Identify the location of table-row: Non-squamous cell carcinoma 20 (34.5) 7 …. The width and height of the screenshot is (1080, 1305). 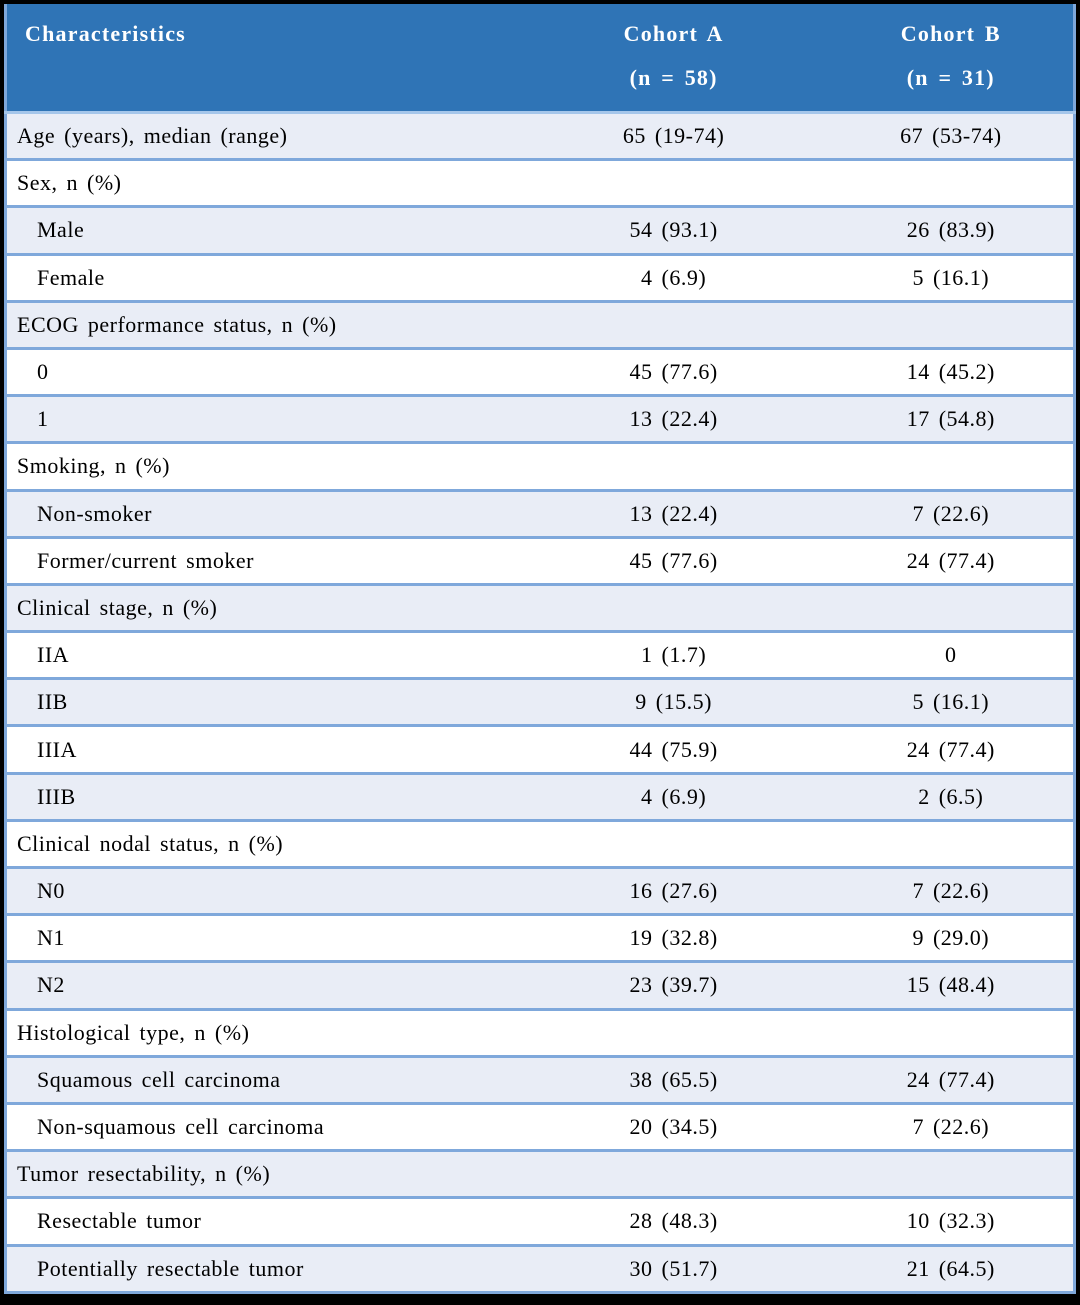
(540, 1126).